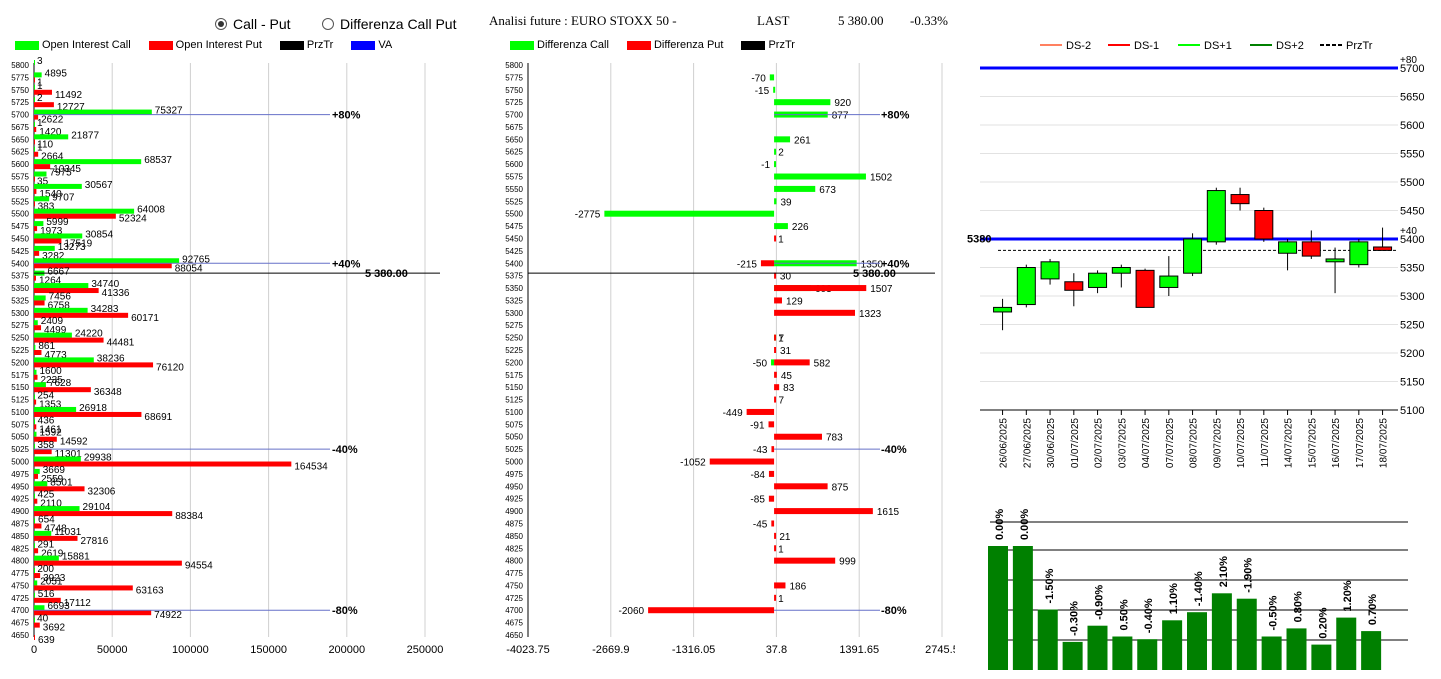  I want to click on y-tick-label: 5600, so click(1412, 126).